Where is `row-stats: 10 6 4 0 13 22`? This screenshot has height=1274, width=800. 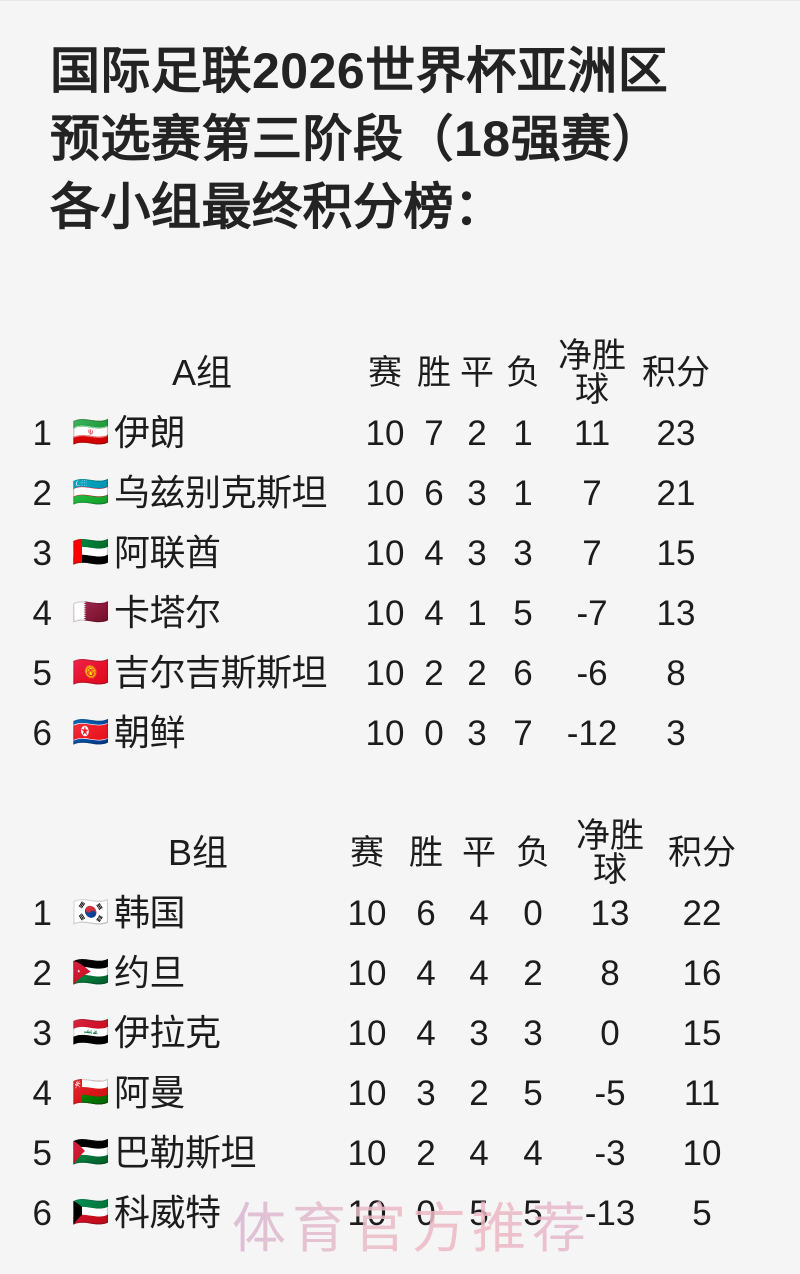
row-stats: 10 6 4 0 13 22 is located at coordinates (567, 913).